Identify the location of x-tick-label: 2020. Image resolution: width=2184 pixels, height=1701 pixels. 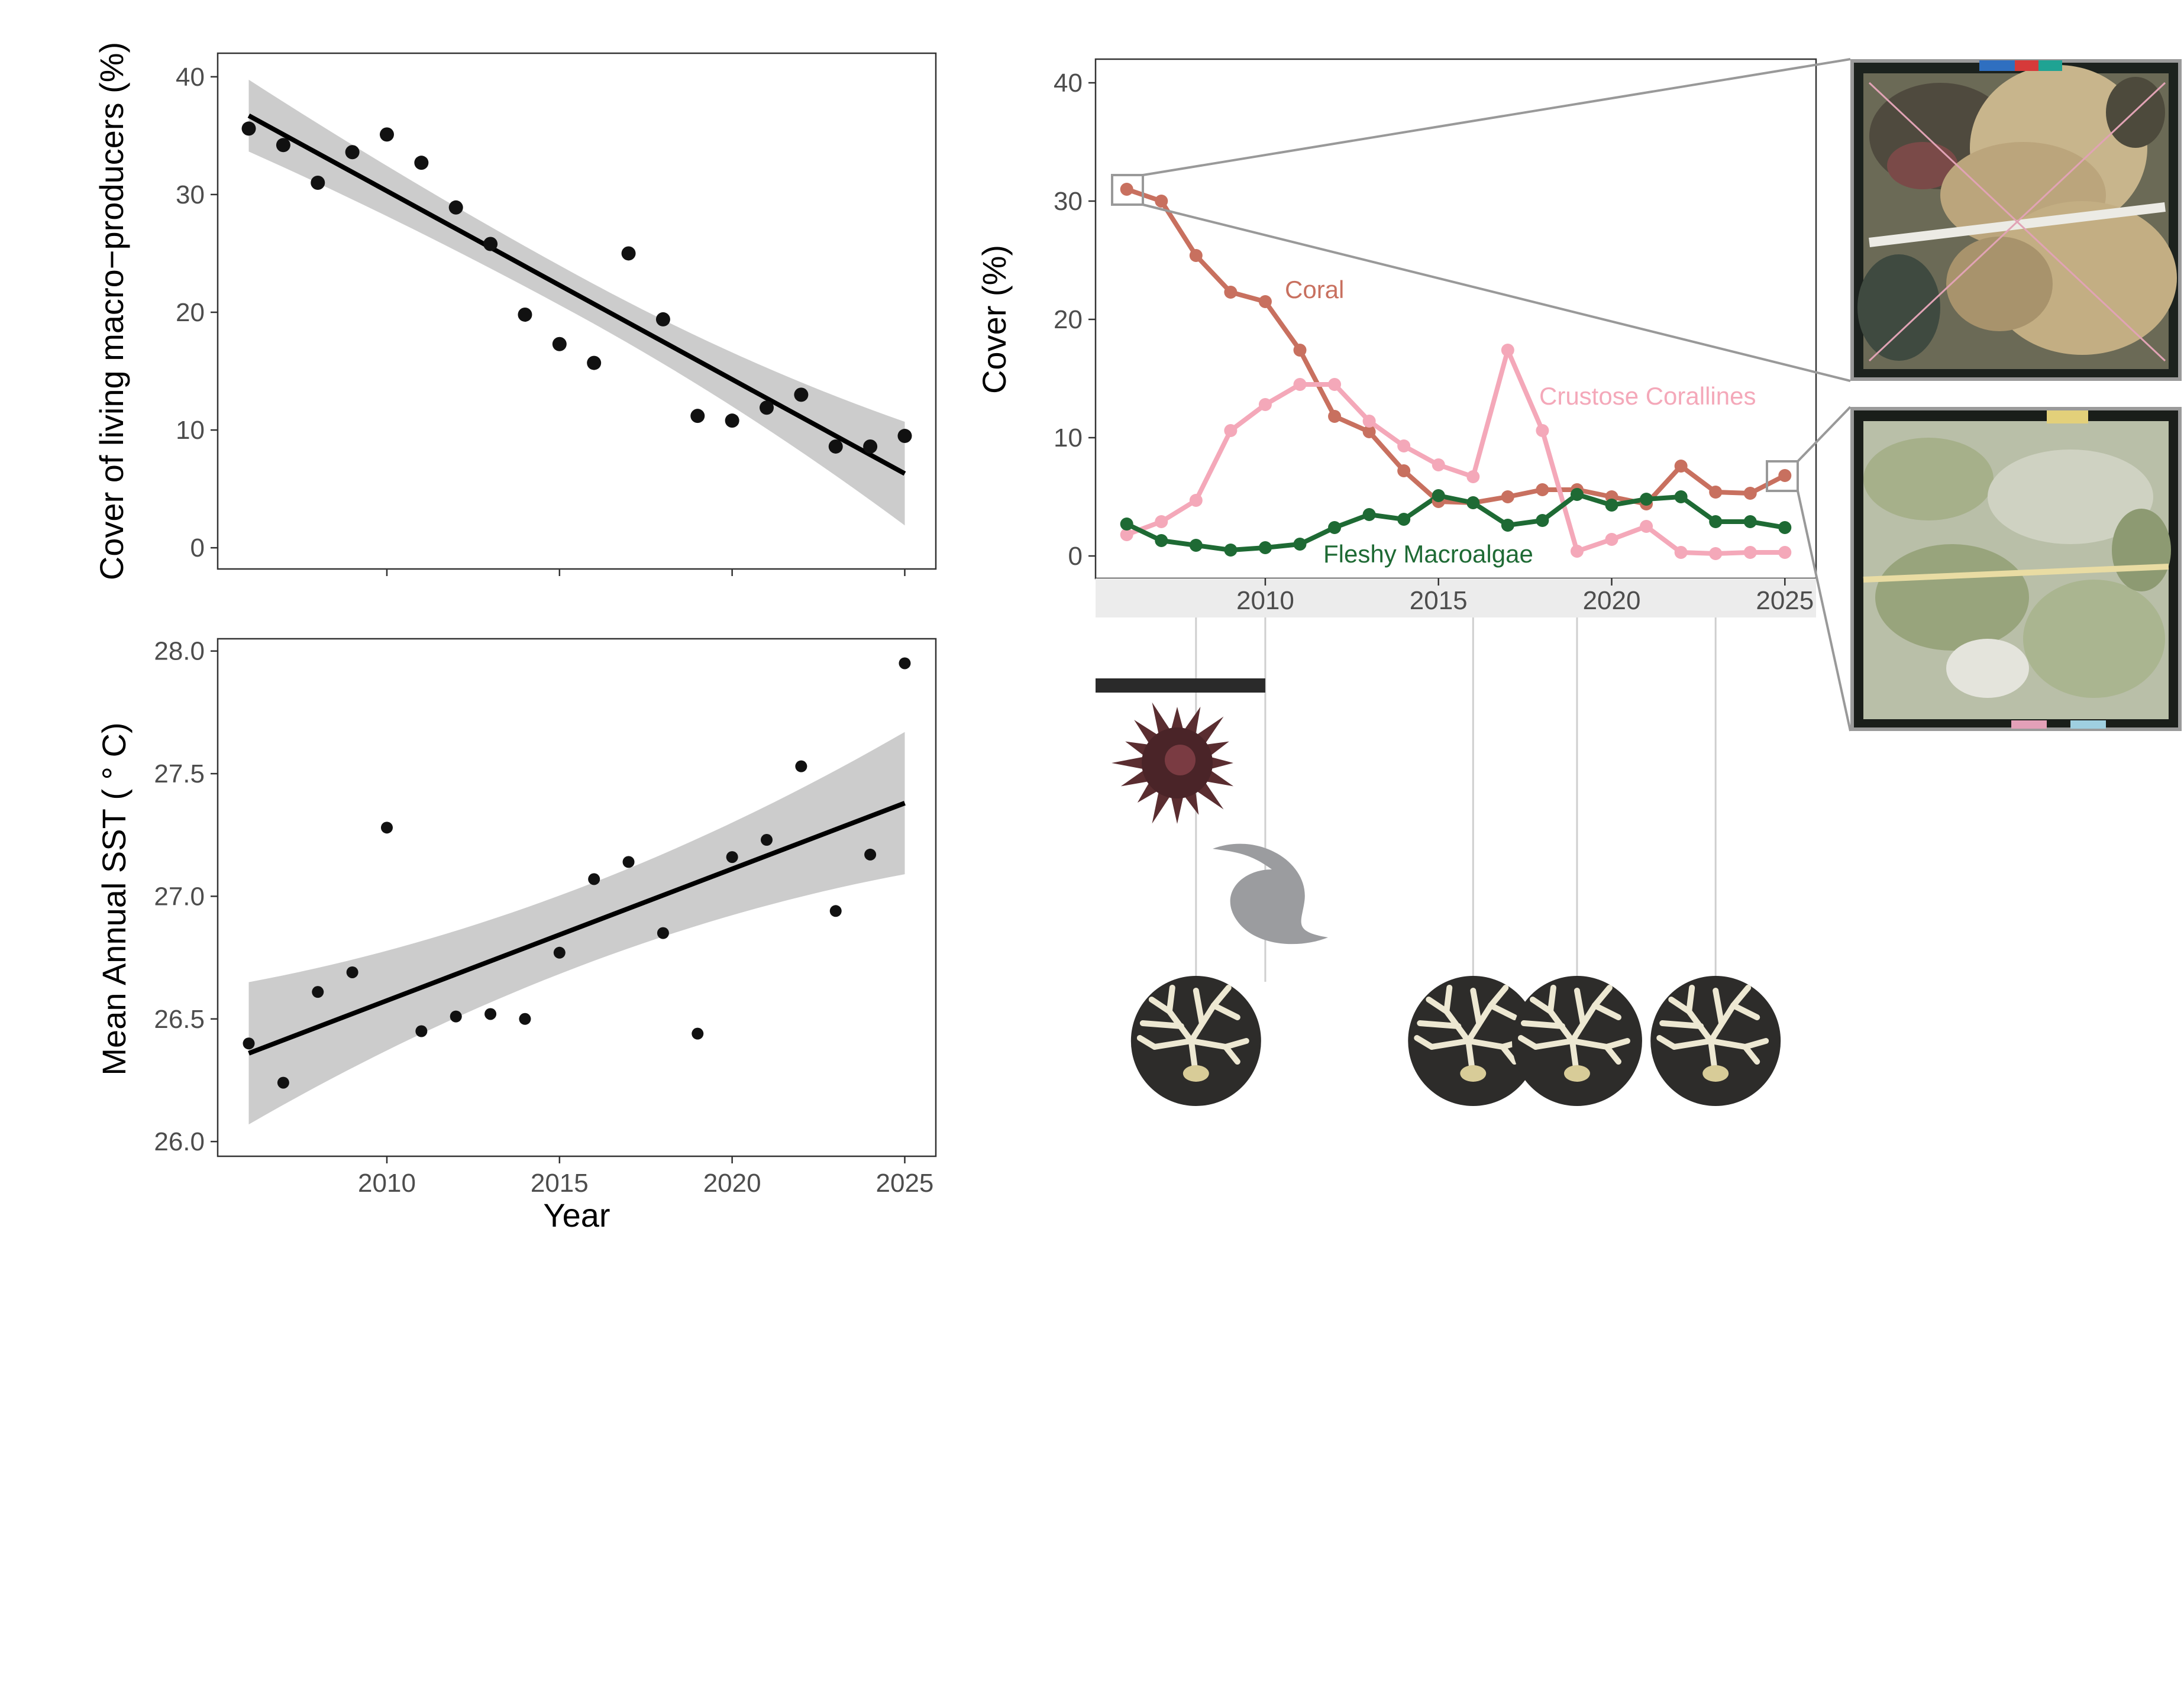
(1612, 600).